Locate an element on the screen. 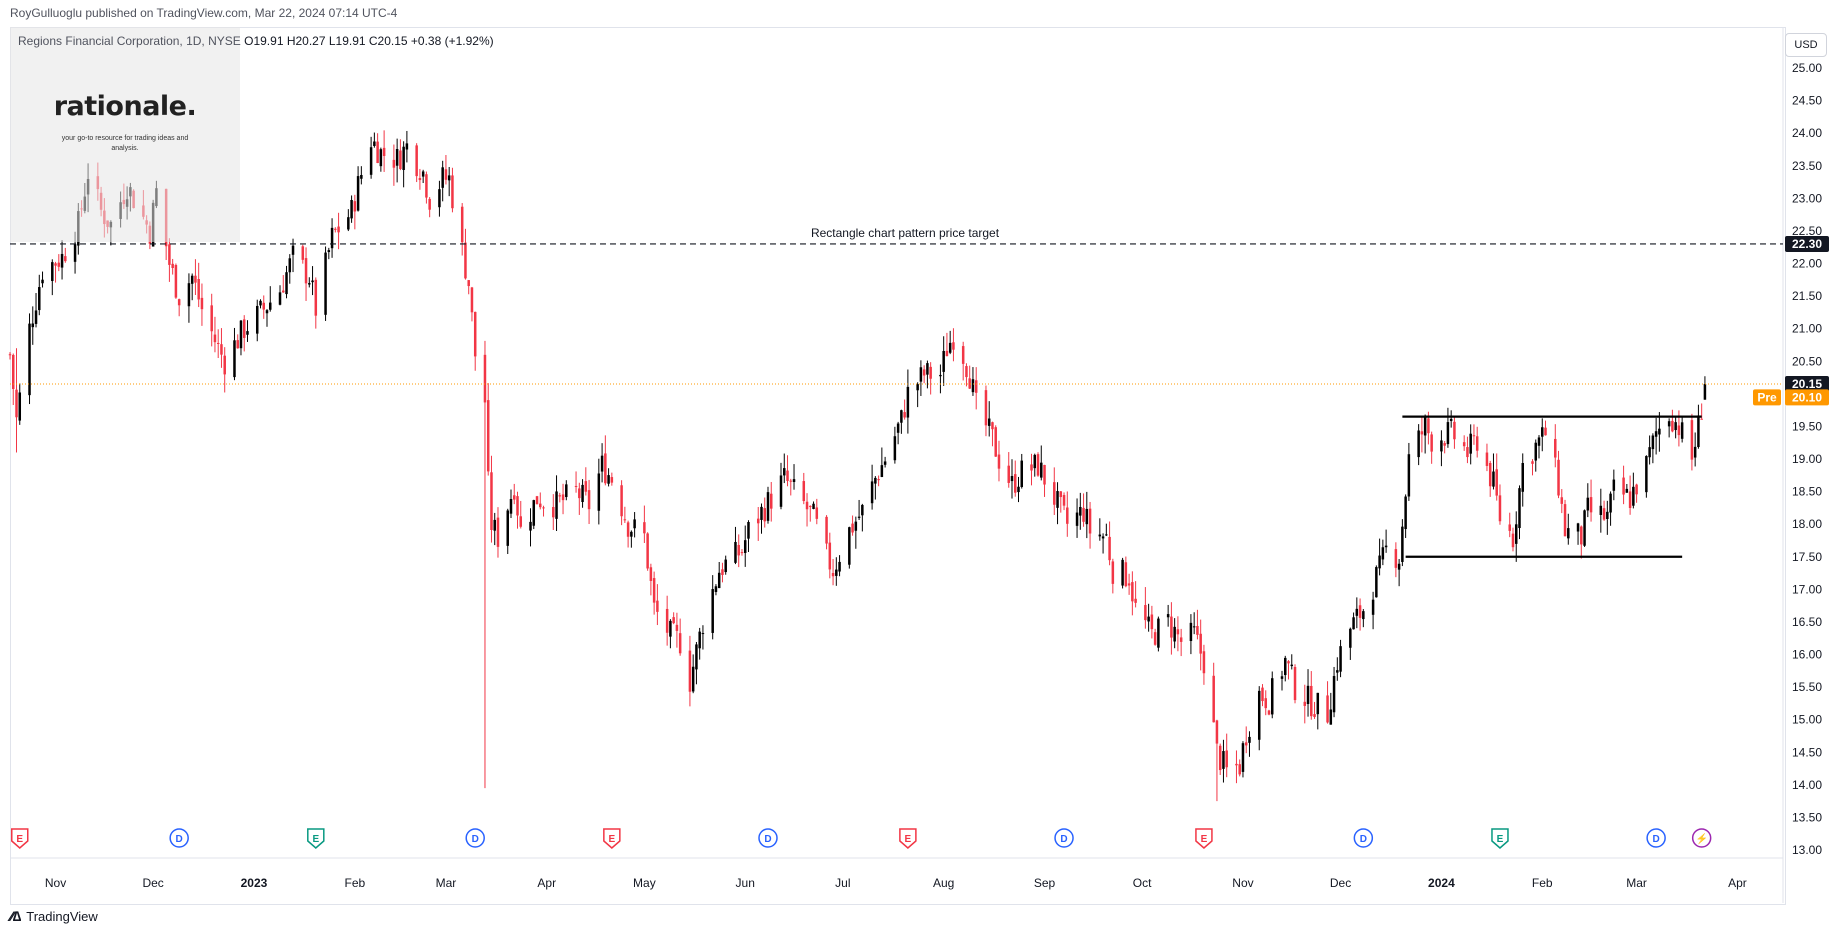 Image resolution: width=1835 pixels, height=931 pixels. last-price-tag is located at coordinates (1807, 384).